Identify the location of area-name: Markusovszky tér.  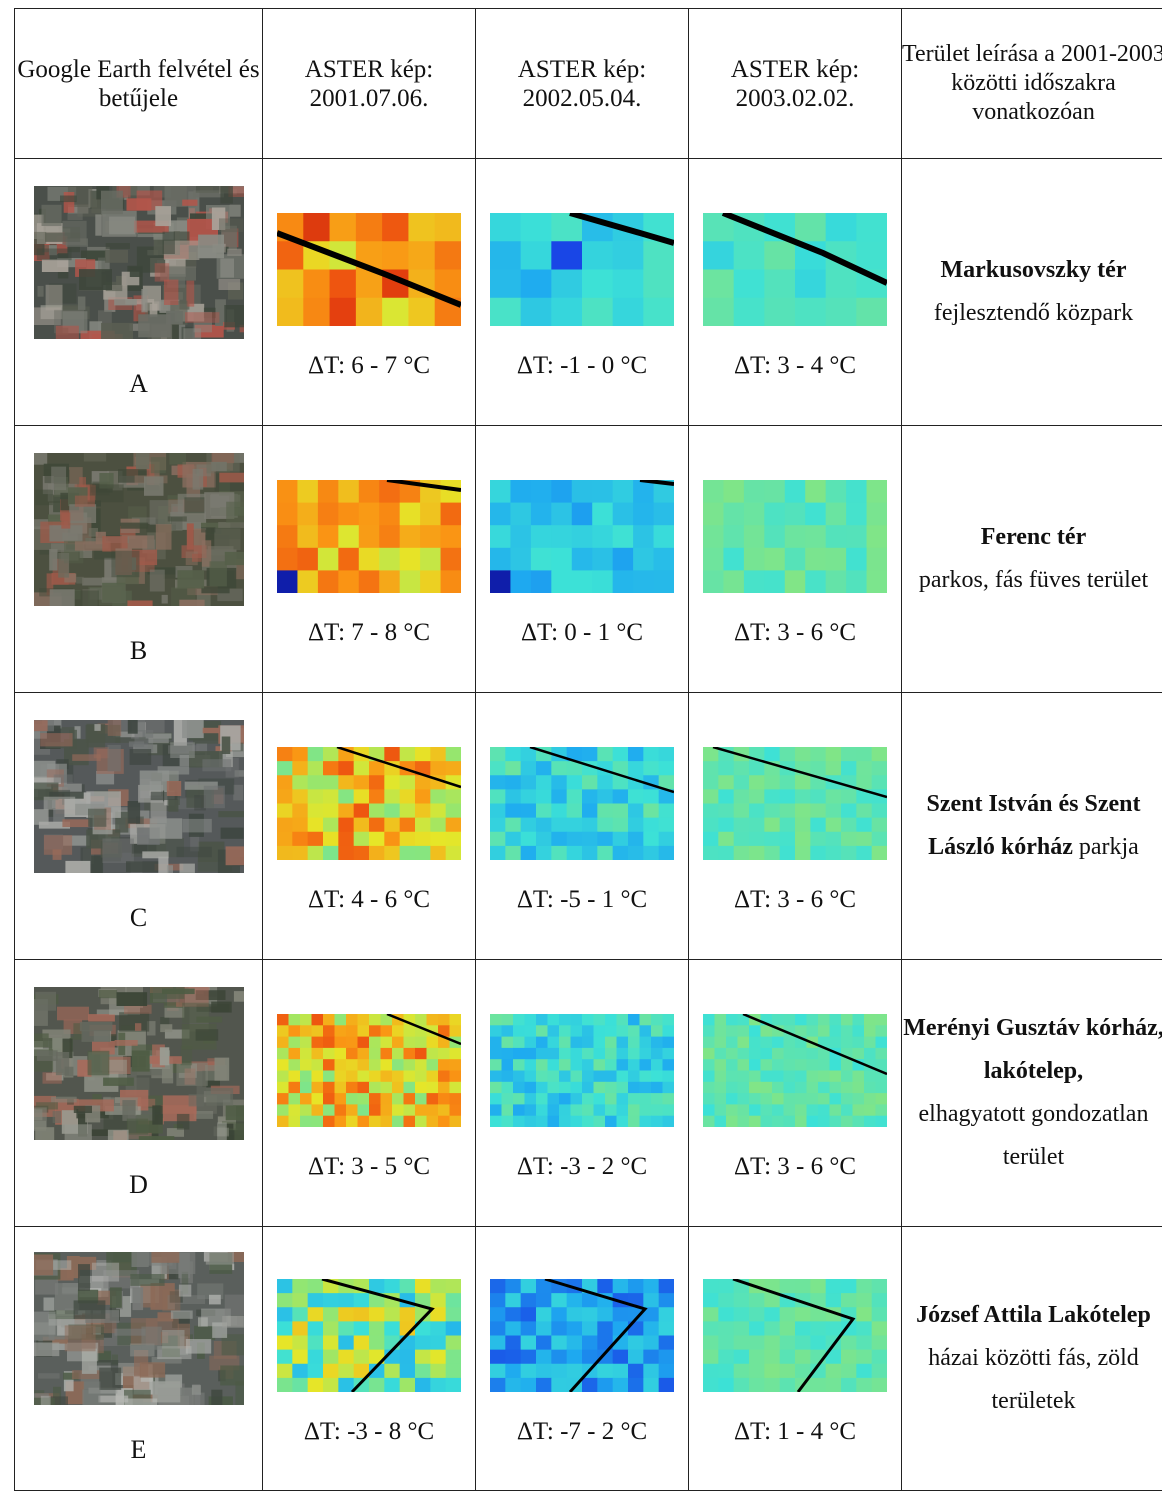
(1034, 270).